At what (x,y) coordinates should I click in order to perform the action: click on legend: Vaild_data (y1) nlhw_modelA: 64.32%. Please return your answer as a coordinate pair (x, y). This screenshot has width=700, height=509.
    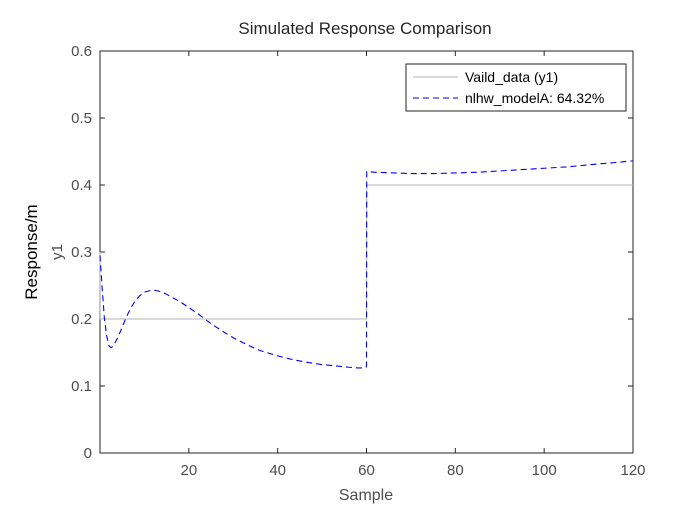
    Looking at the image, I should click on (516, 87).